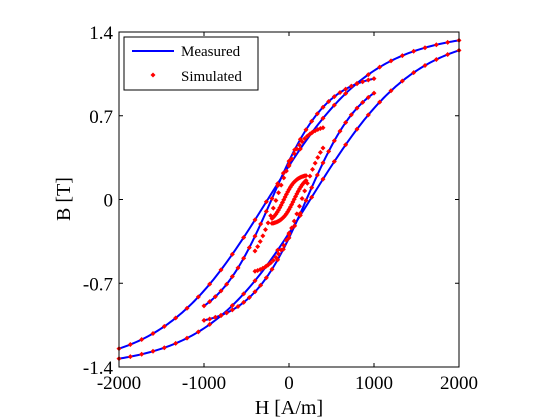 Image resolution: width=560 pixels, height=420 pixels. What do you see at coordinates (64, 199) in the screenshot?
I see `y-axis-label: B [T]` at bounding box center [64, 199].